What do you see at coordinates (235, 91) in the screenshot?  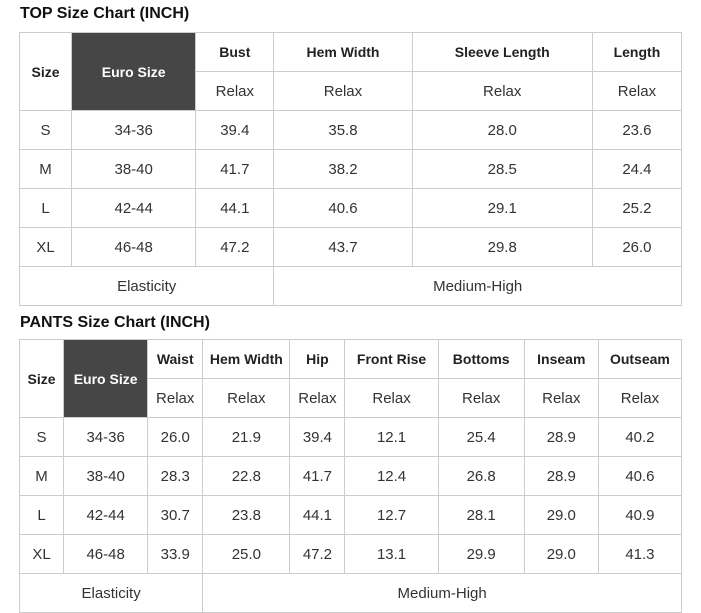 I see `fit-type-bust: Relax` at bounding box center [235, 91].